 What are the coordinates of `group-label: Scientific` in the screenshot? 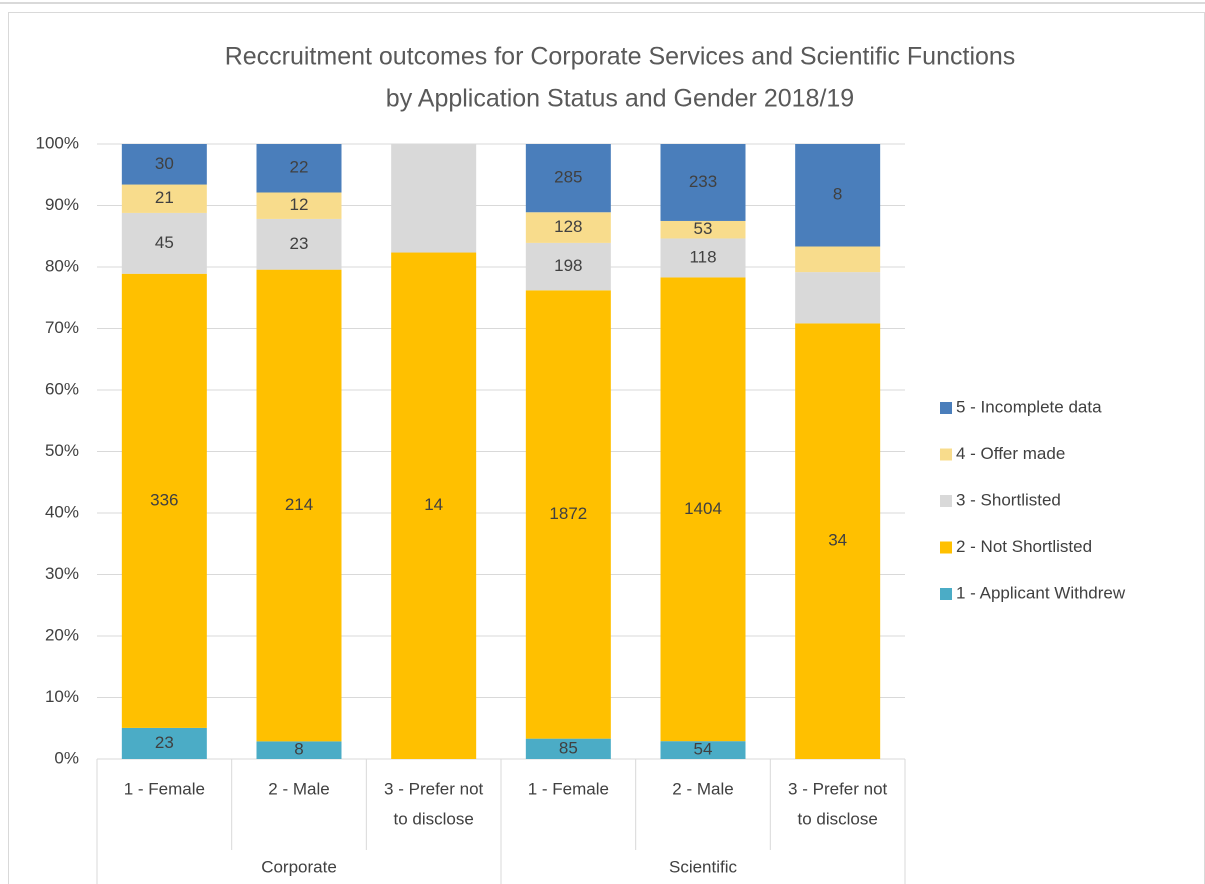 It's located at (703, 866).